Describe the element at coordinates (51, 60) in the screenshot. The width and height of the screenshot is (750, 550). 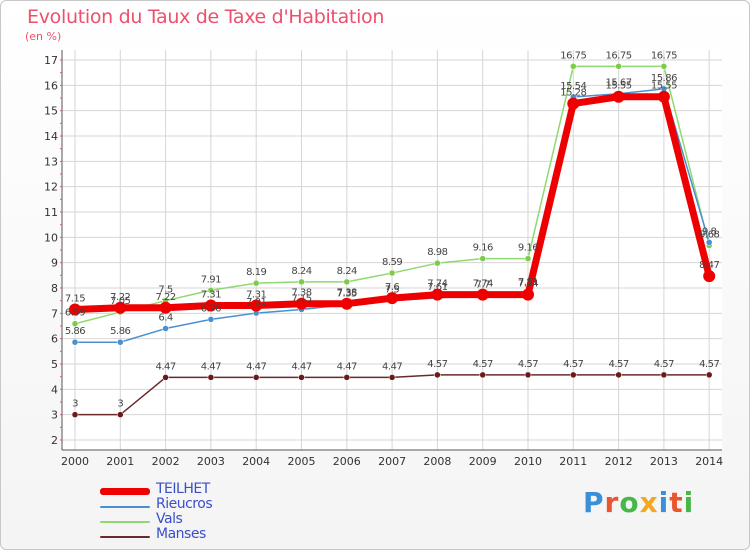
I see `y-tick-label: 17` at that location.